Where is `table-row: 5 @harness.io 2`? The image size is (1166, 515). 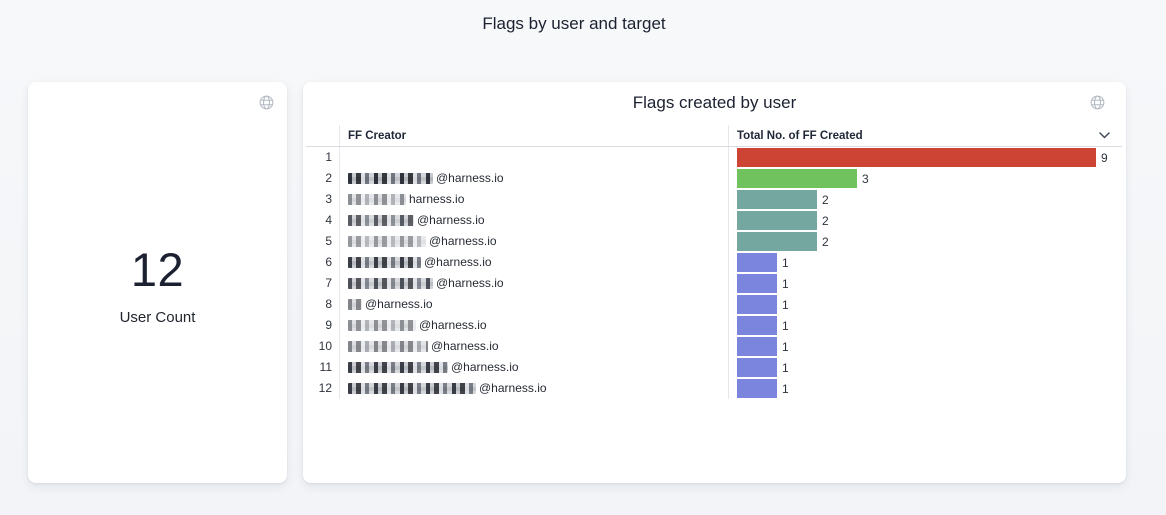
table-row: 5 @harness.io 2 is located at coordinates (714, 241).